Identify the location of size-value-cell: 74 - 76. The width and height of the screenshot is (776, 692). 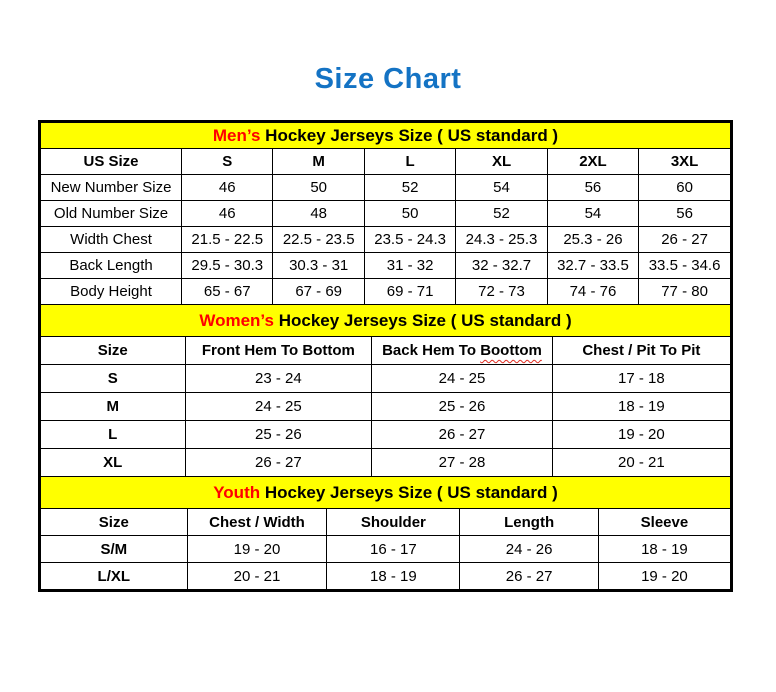
(593, 291).